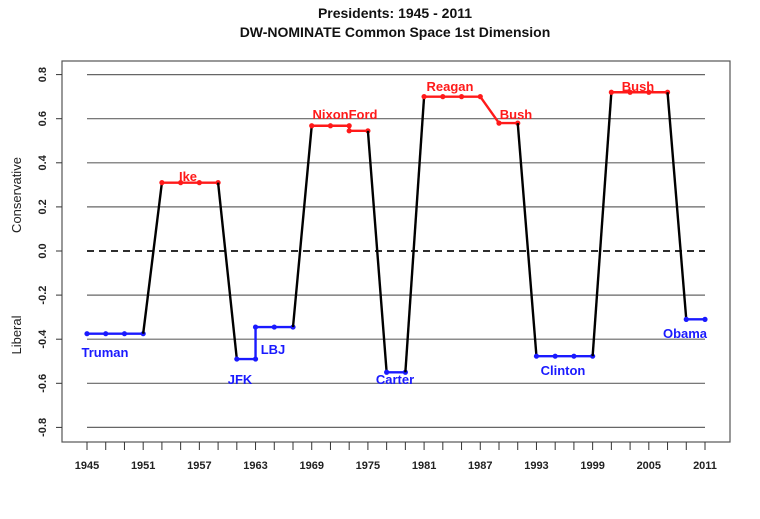 This screenshot has height=519, width=760. Describe the element at coordinates (43, 118) in the screenshot. I see `y-tick-label: 0.6` at that location.